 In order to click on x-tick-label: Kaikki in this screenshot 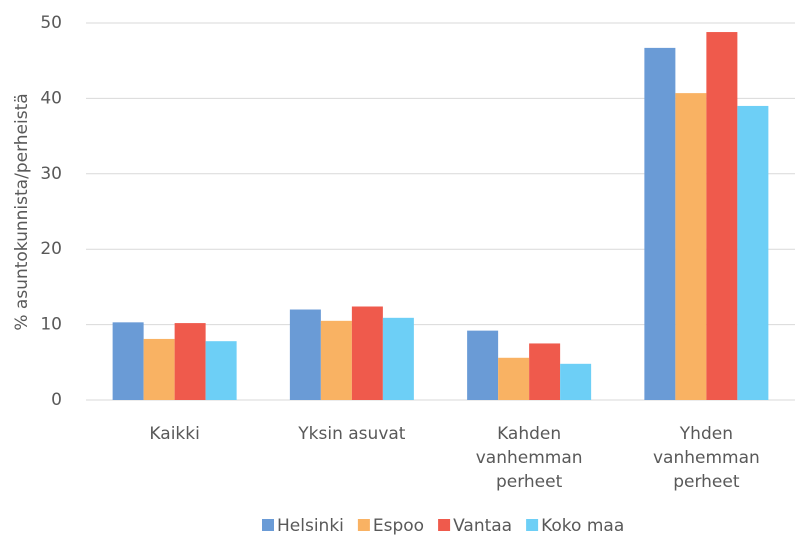, I will do `click(174, 434)`.